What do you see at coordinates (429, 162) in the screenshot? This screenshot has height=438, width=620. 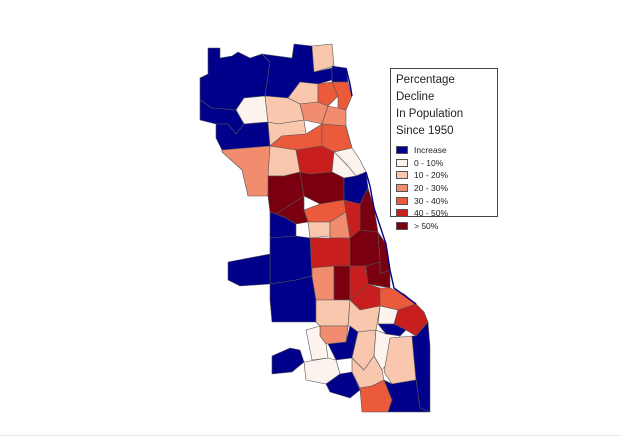 I see `legend-label: 0 - 10%` at bounding box center [429, 162].